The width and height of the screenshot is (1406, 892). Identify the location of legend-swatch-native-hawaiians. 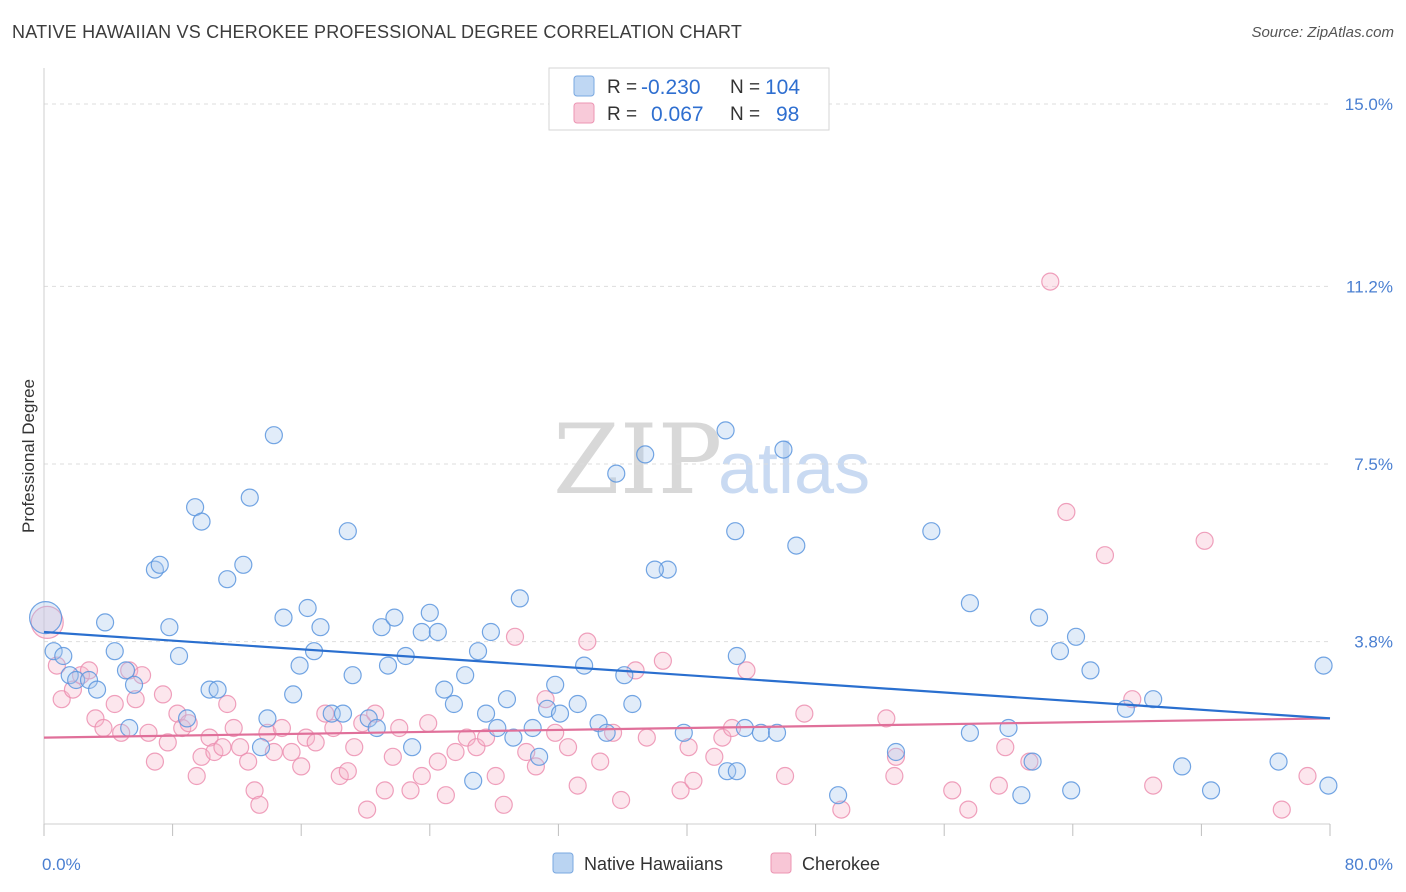
(584, 86).